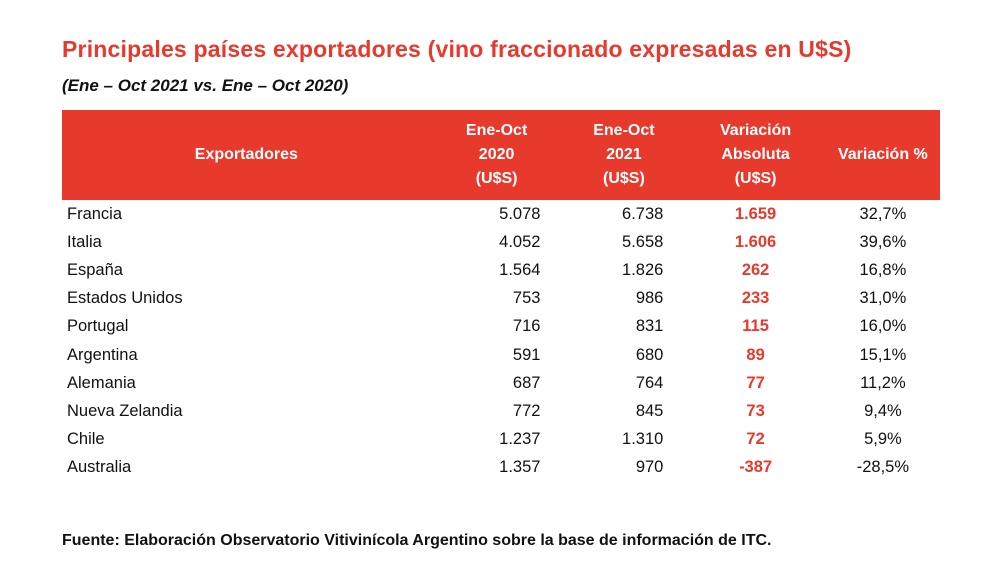  I want to click on column-header-ene-oct-2020: Ene-Oct 2020 (U$S), so click(496, 154).